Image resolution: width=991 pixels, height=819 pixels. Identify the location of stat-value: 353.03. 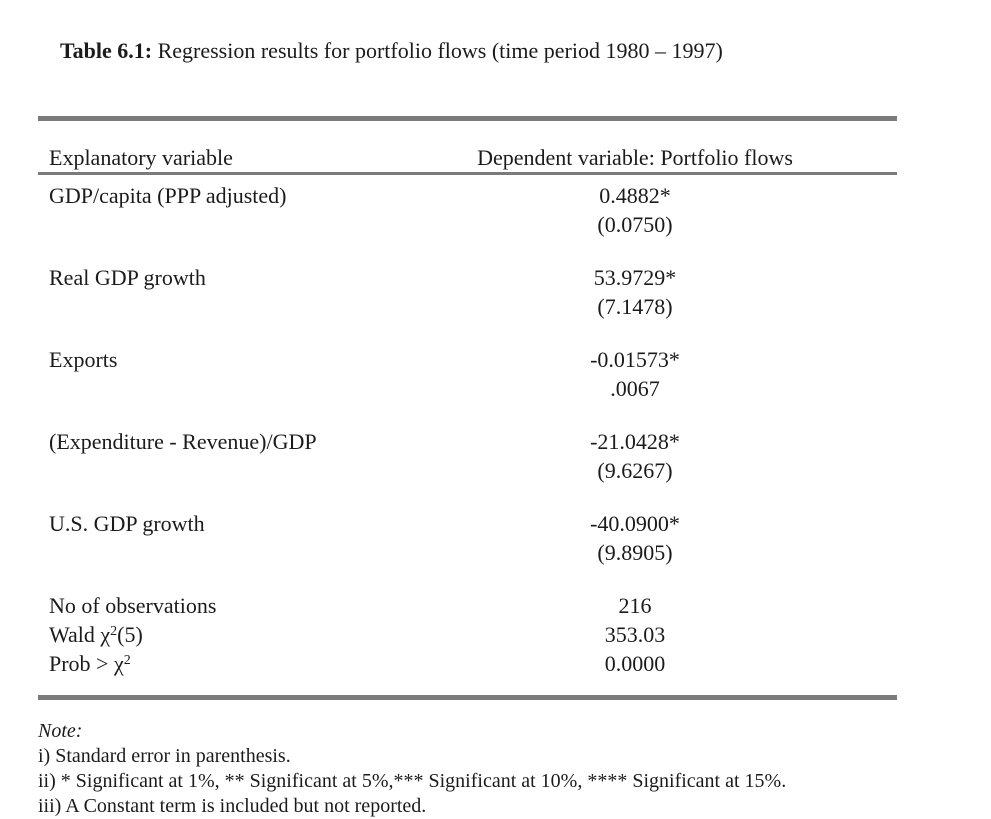
(635, 634).